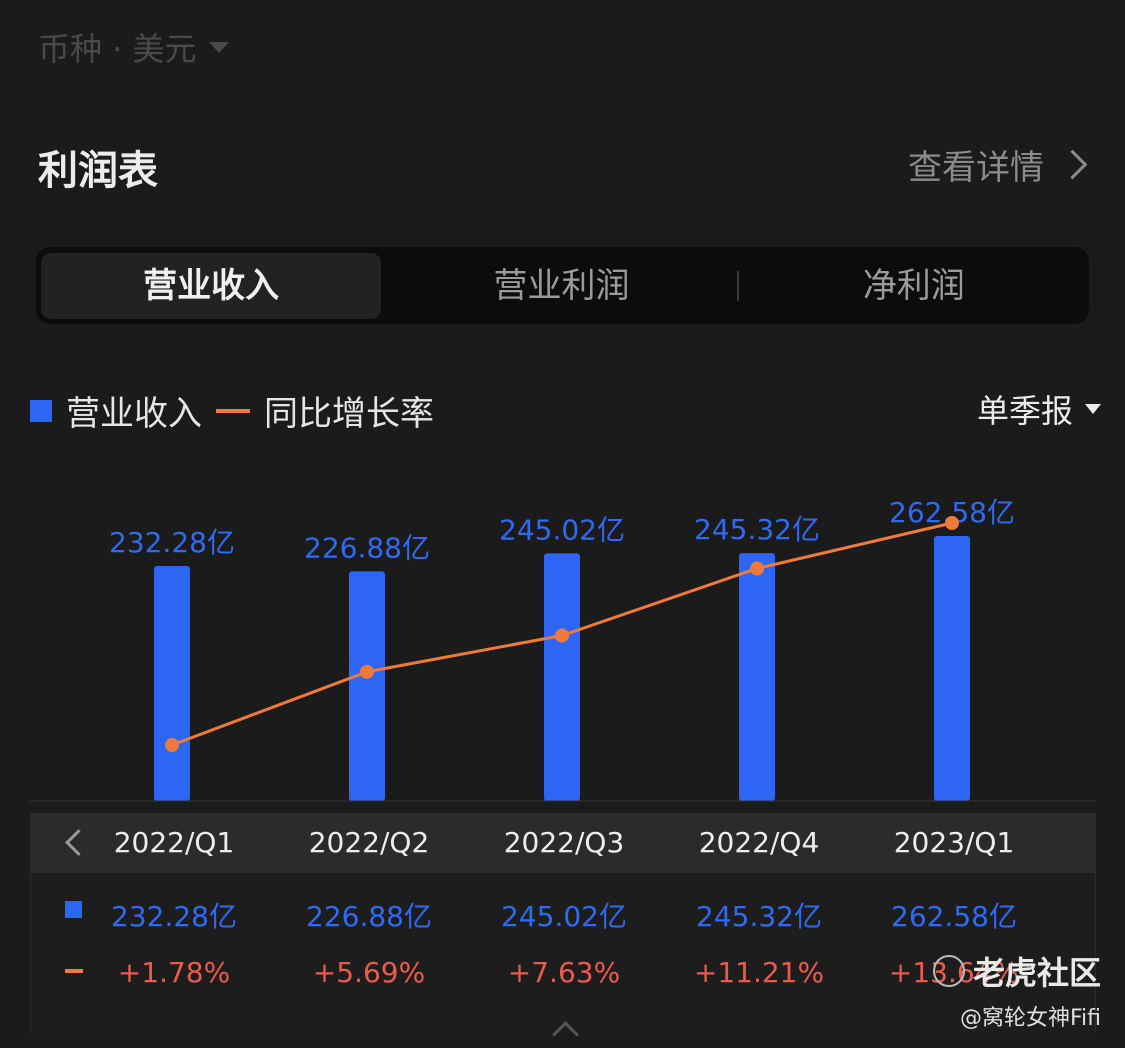  What do you see at coordinates (976, 168) in the screenshot?
I see `view-details-label: 查看详情` at bounding box center [976, 168].